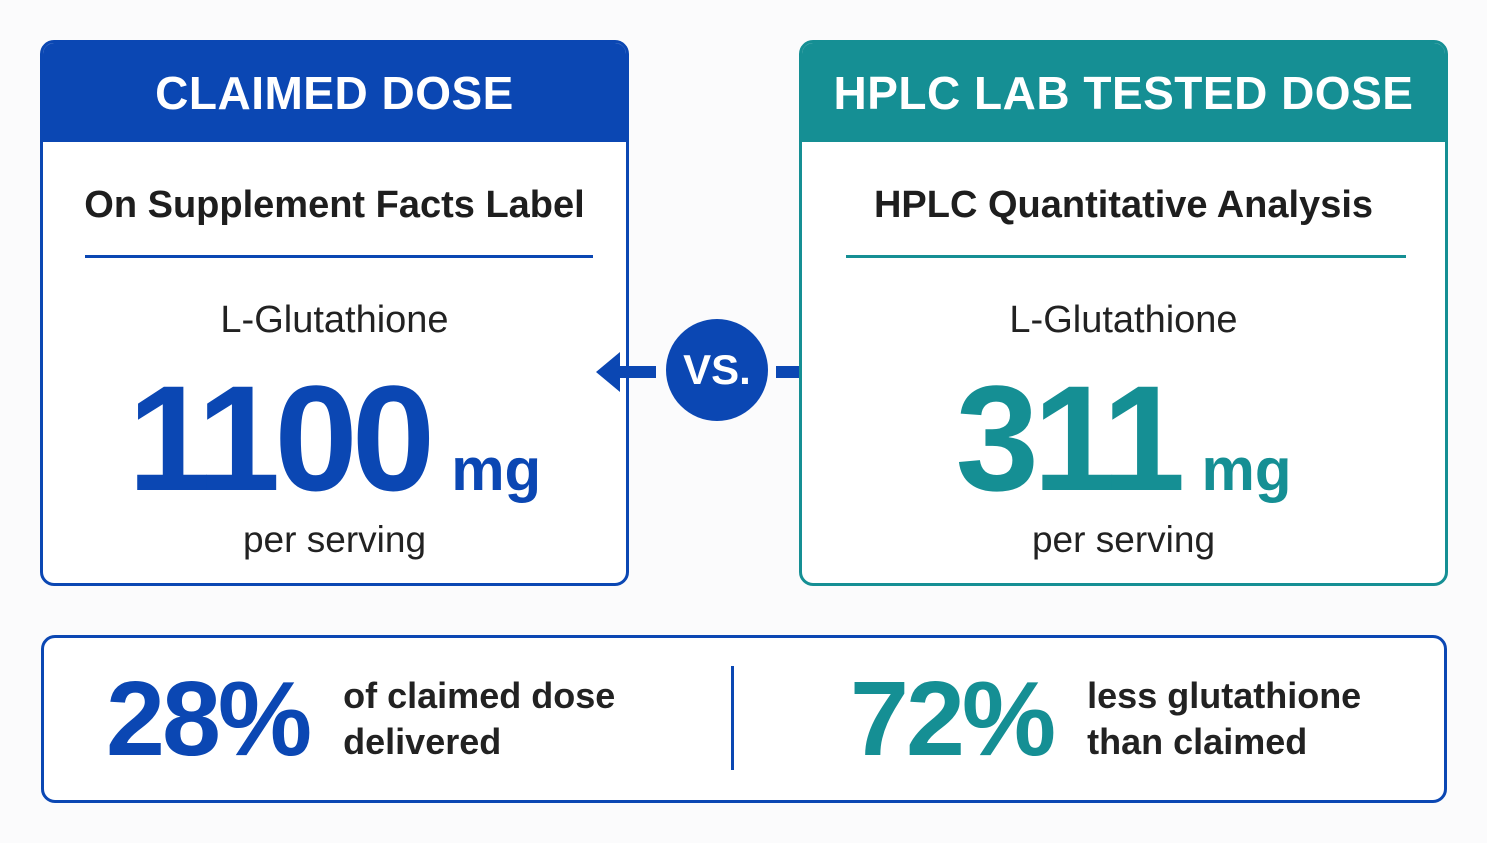  What do you see at coordinates (1123, 320) in the screenshot?
I see `tested-compound-name: L-Glutathione` at bounding box center [1123, 320].